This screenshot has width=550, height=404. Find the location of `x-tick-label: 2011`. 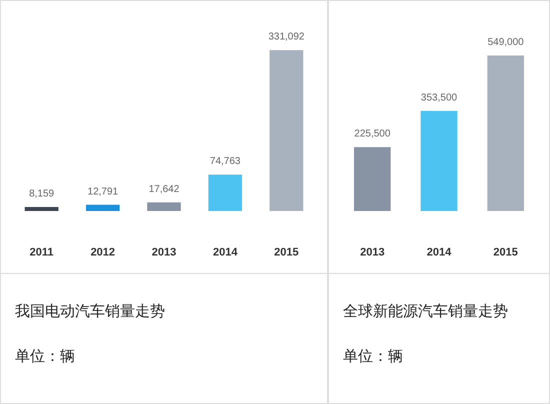

x-tick-label: 2011 is located at coordinates (42, 252).